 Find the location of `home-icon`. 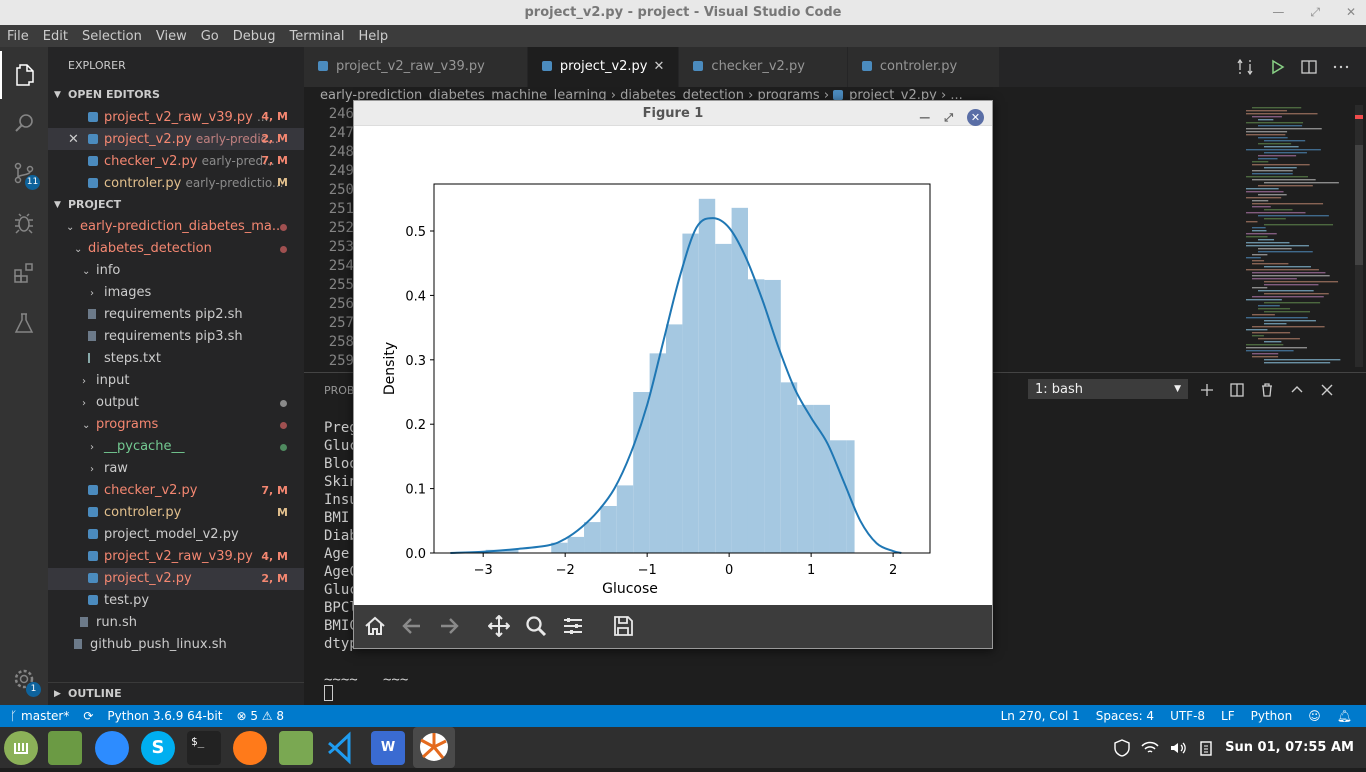

home-icon is located at coordinates (375, 628).